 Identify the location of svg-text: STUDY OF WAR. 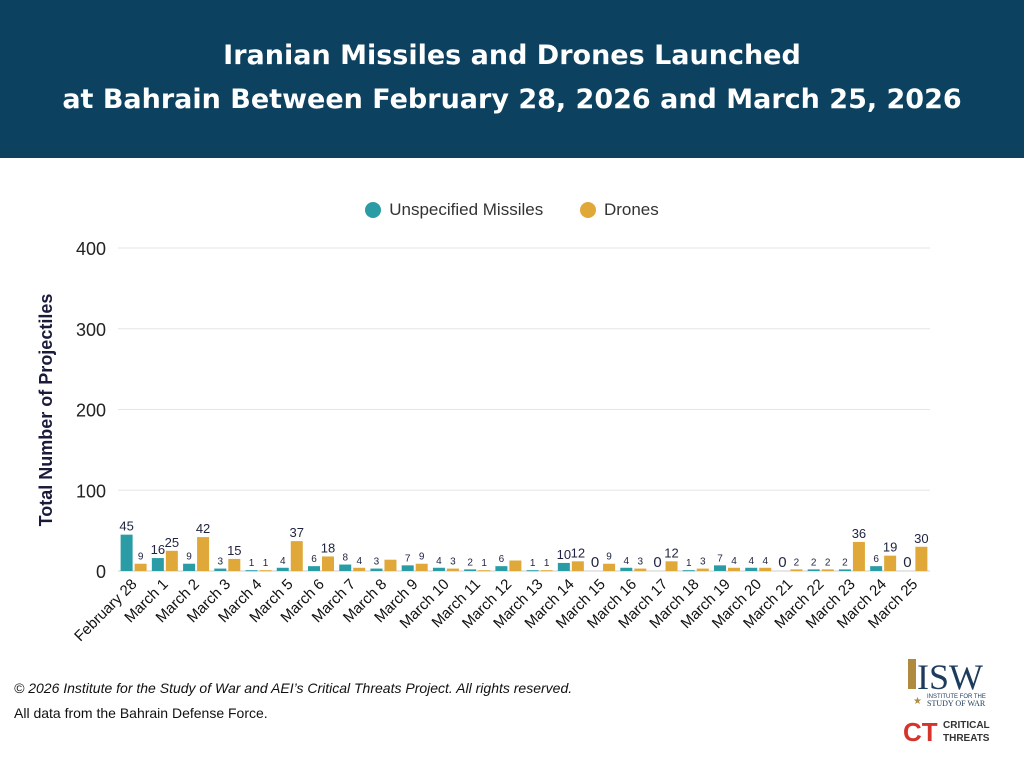
(956, 703).